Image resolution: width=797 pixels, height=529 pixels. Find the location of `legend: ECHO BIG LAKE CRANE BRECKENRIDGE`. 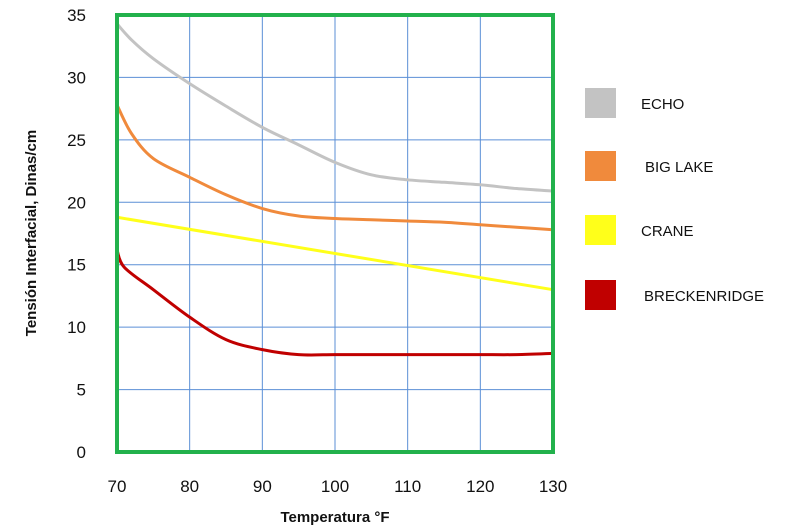

legend: ECHO BIG LAKE CRANE BRECKENRIDGE is located at coordinates (674, 199).